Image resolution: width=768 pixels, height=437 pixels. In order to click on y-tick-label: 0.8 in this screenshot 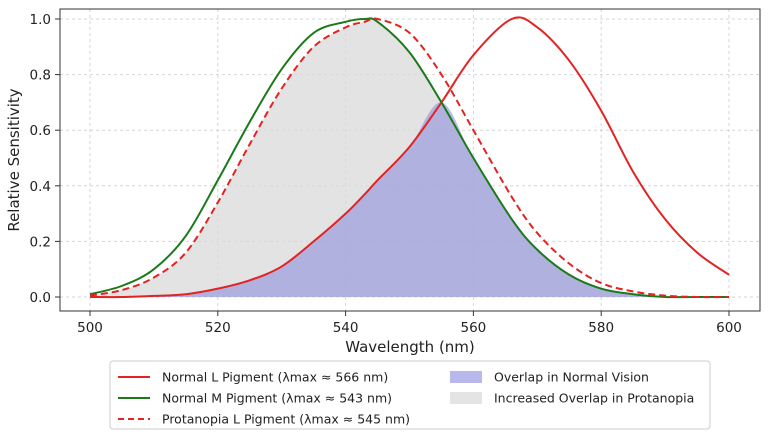, I will do `click(40, 76)`.